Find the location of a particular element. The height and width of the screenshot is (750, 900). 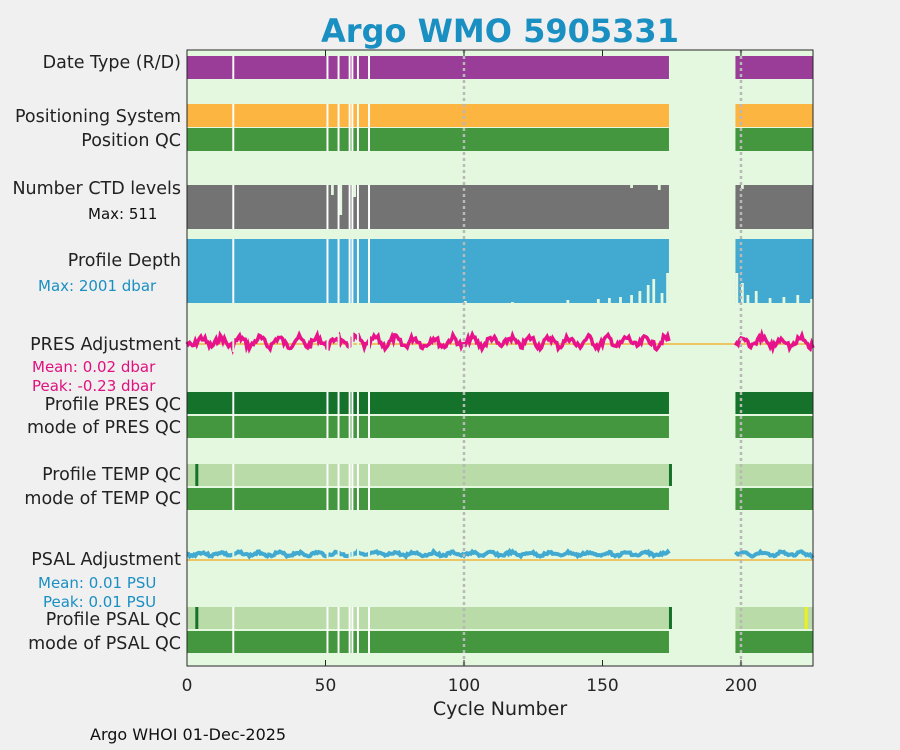

label-profile-depth: Profile Depth is located at coordinates (124, 261).